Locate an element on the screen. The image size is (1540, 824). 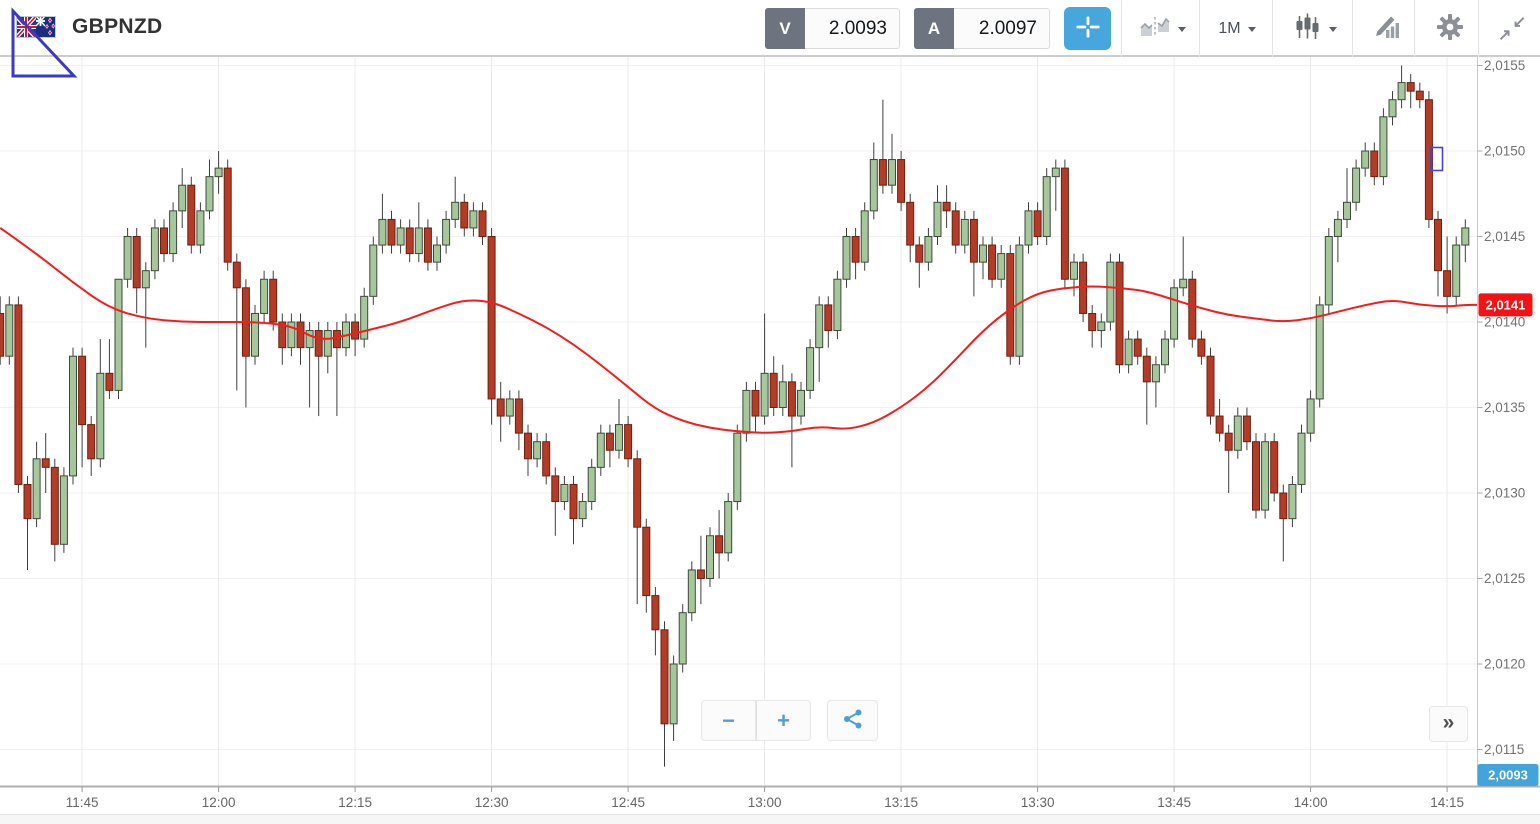
svg-text: 2,0120 is located at coordinates (1504, 664).